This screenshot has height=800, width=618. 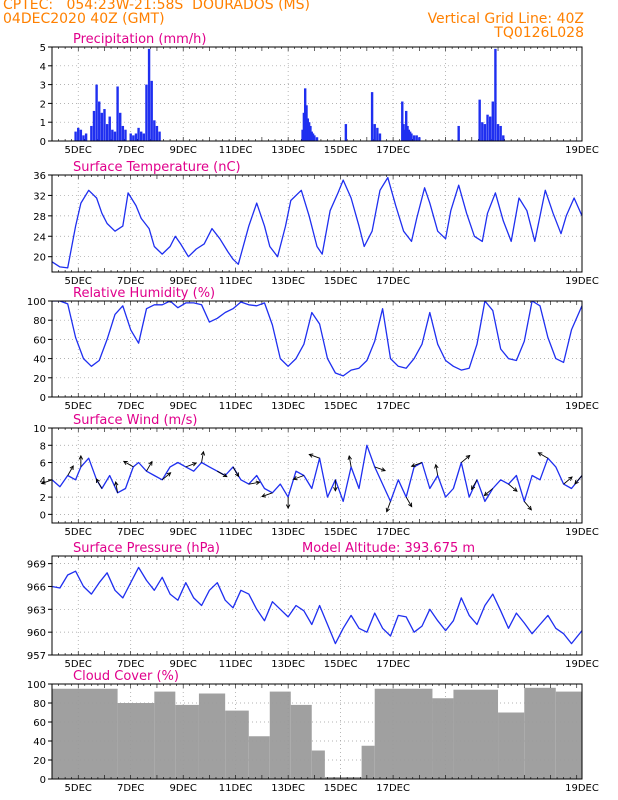 I want to click on temp-xtick-label: 13DEC, so click(x=288, y=281).